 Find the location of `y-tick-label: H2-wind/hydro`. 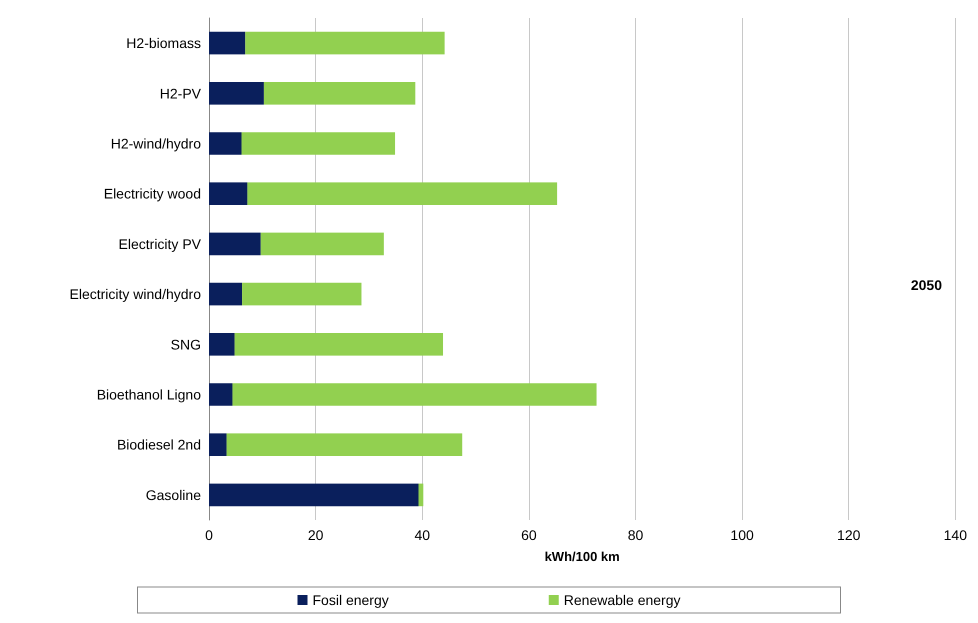

y-tick-label: H2-wind/hydro is located at coordinates (156, 144).